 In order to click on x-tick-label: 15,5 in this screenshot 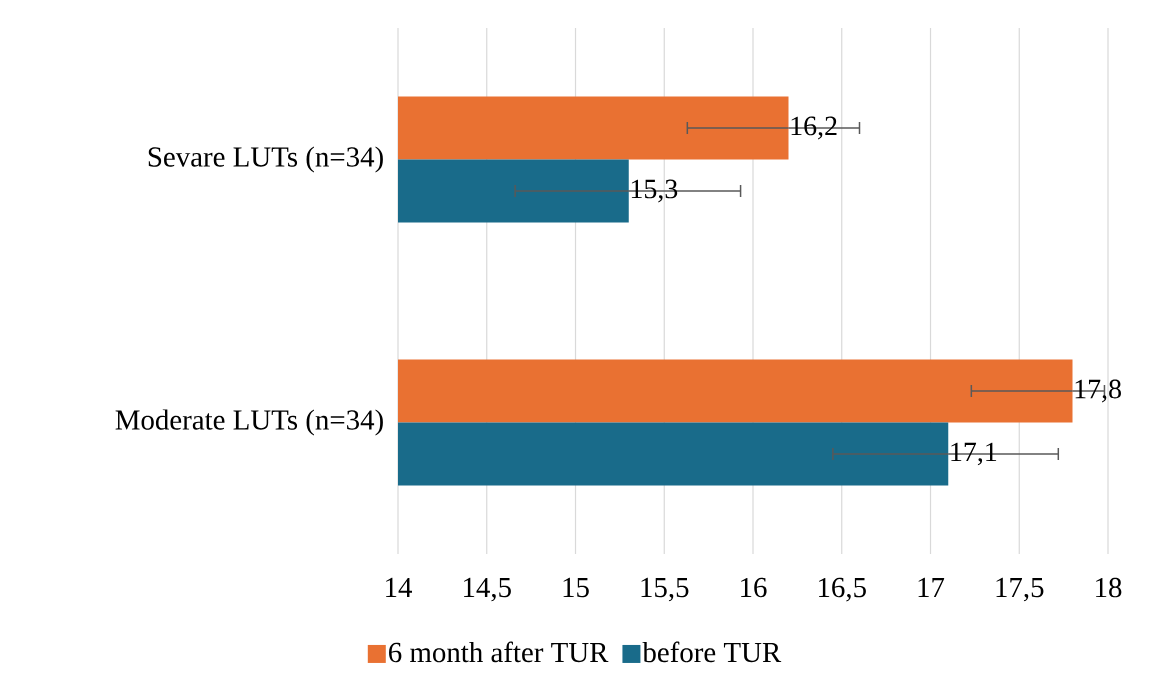, I will do `click(665, 589)`.